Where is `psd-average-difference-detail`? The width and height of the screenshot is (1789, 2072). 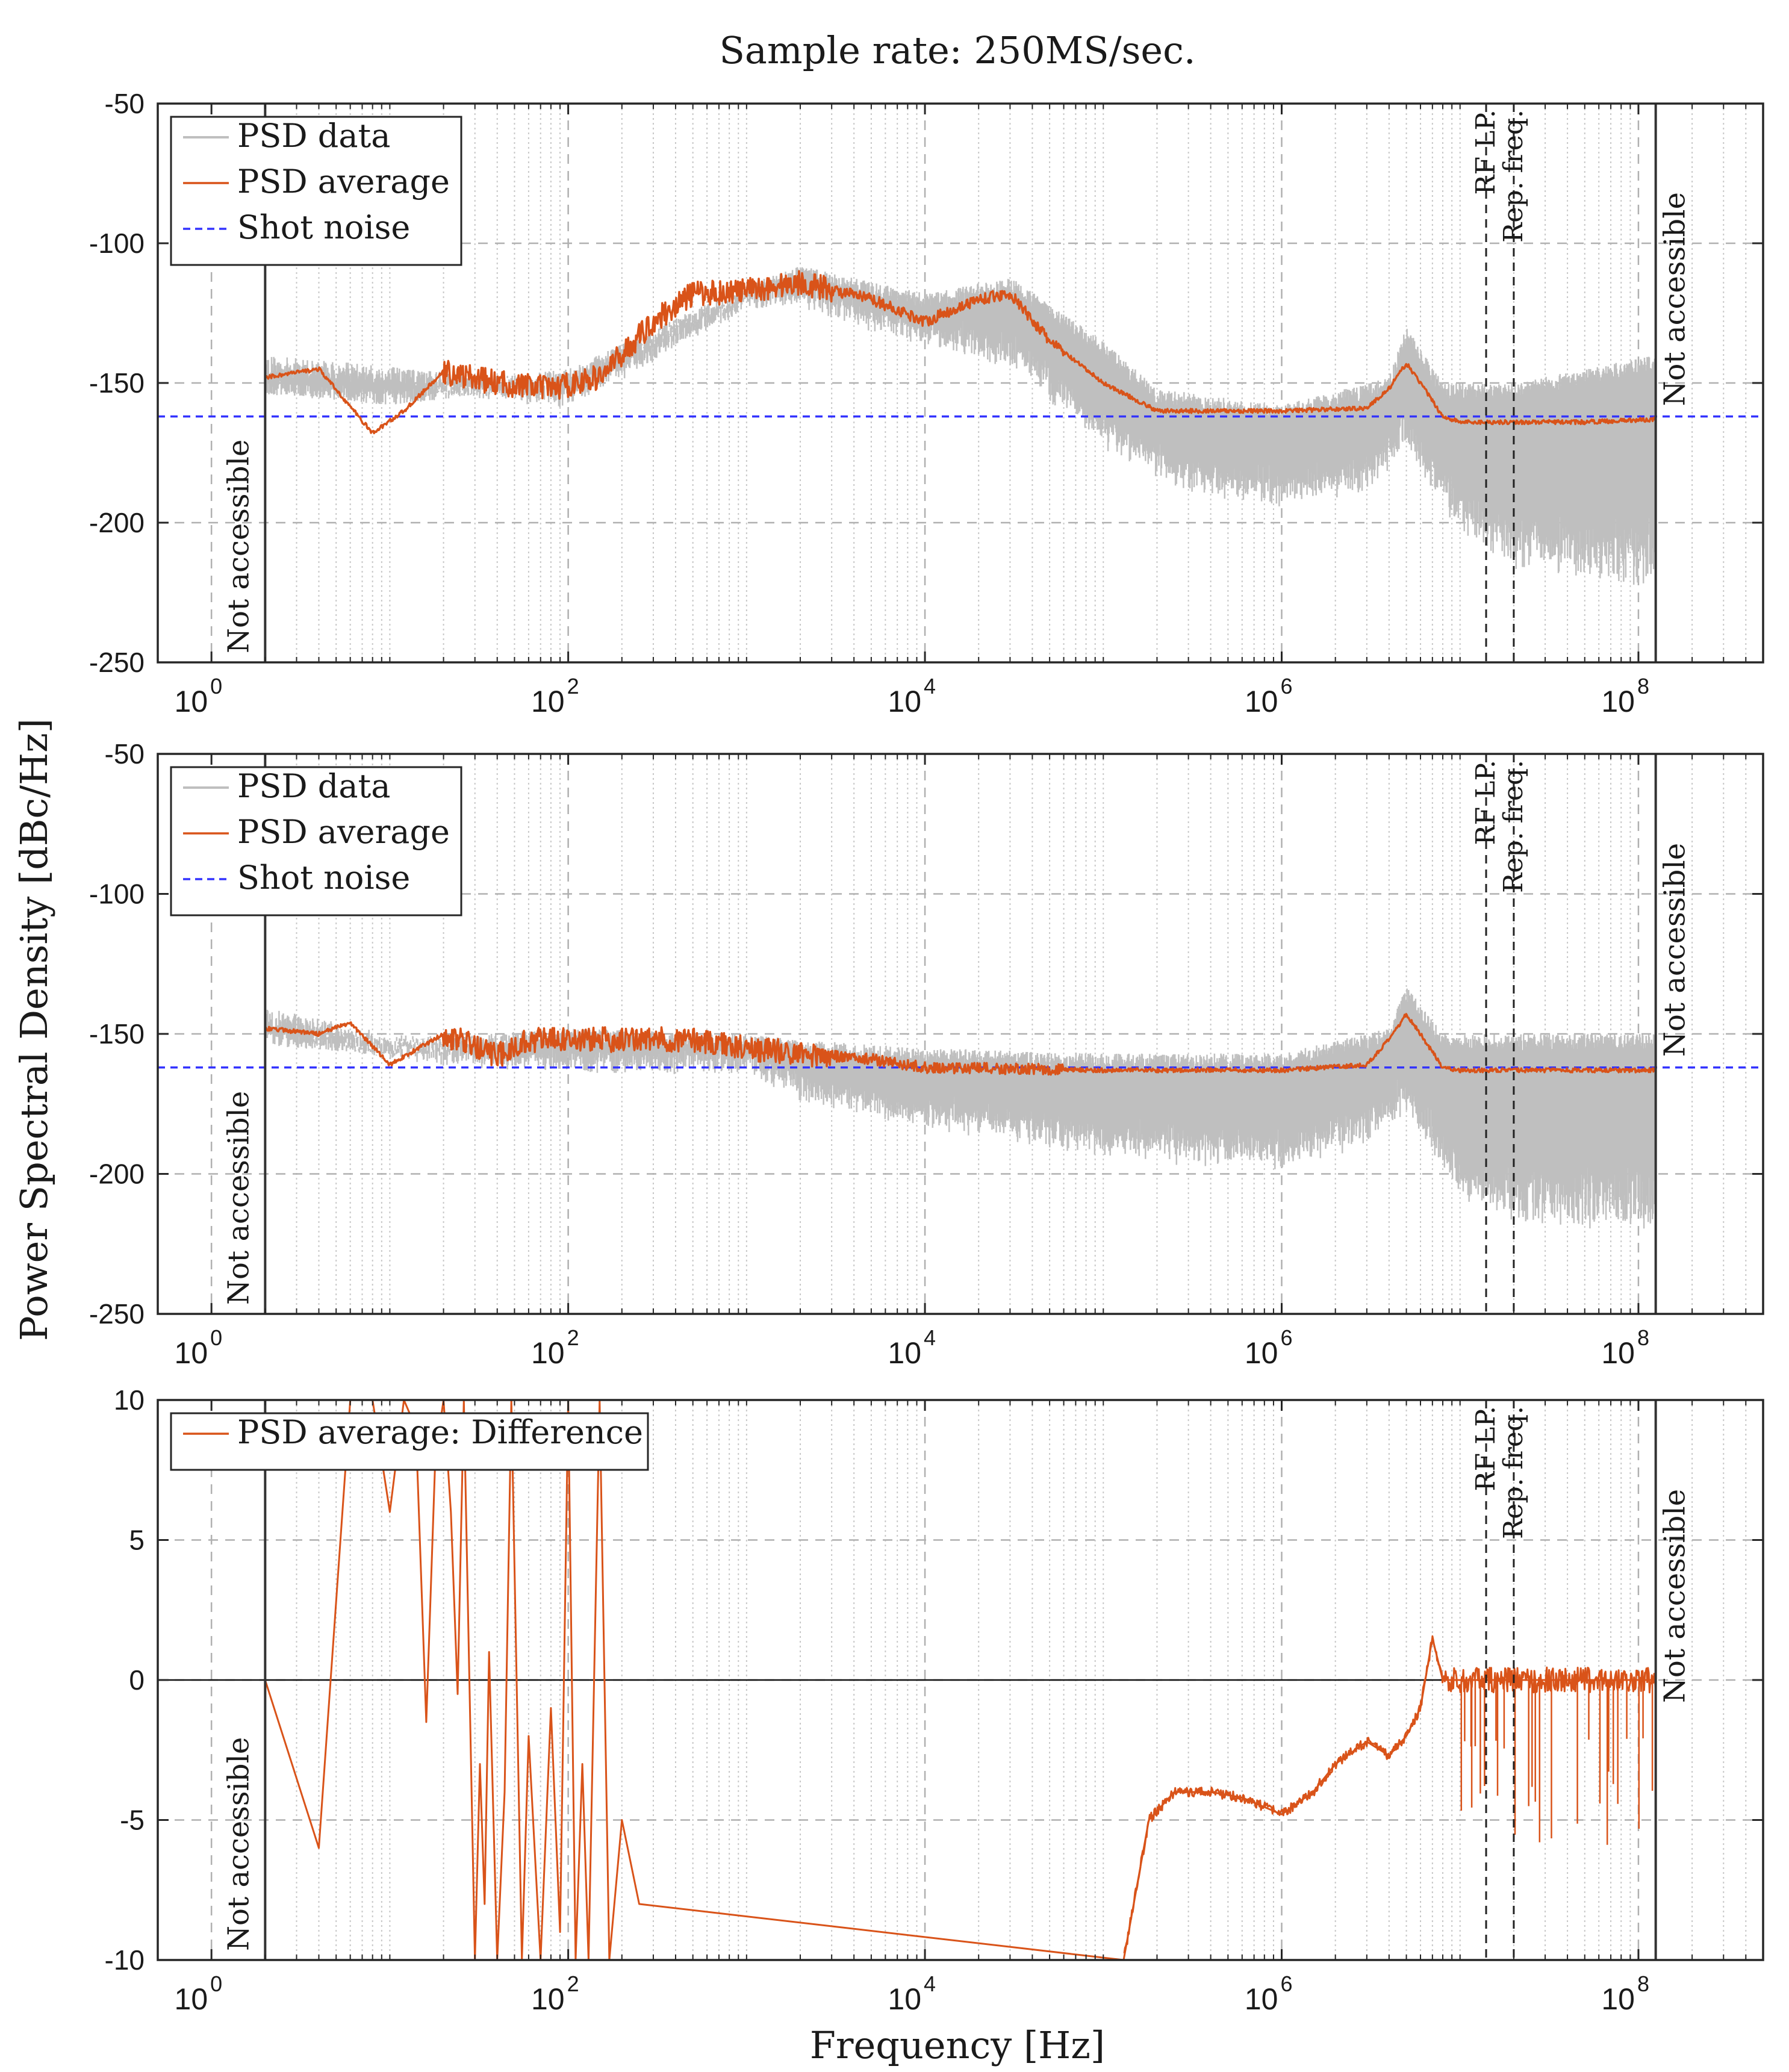
psd-average-difference-detail is located at coordinates (1390, 1794).